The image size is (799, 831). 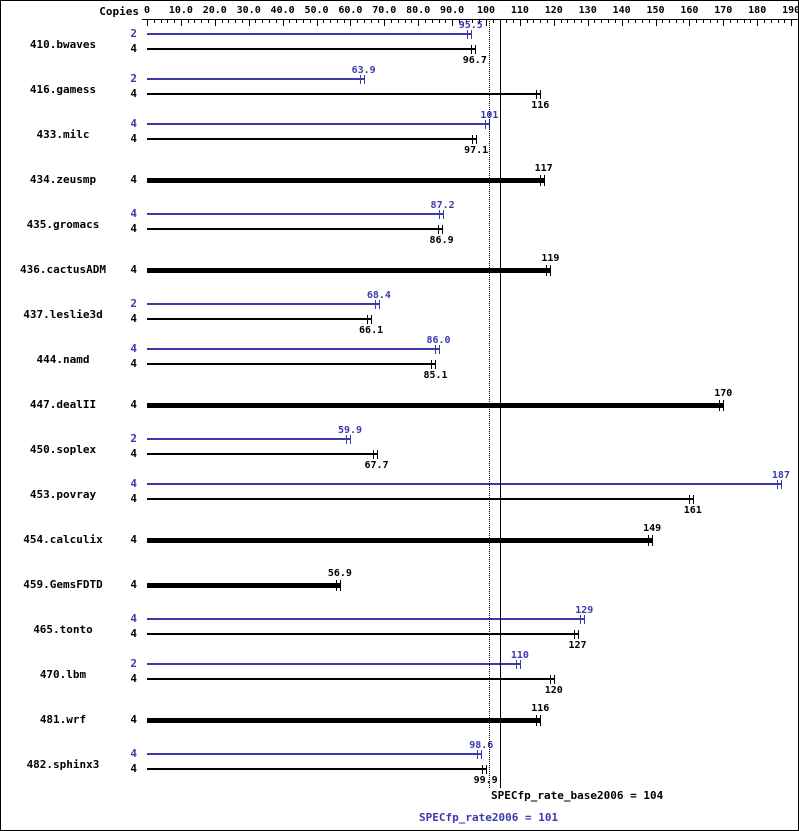 What do you see at coordinates (474, 60) in the screenshot?
I see `base-value: 96.7` at bounding box center [474, 60].